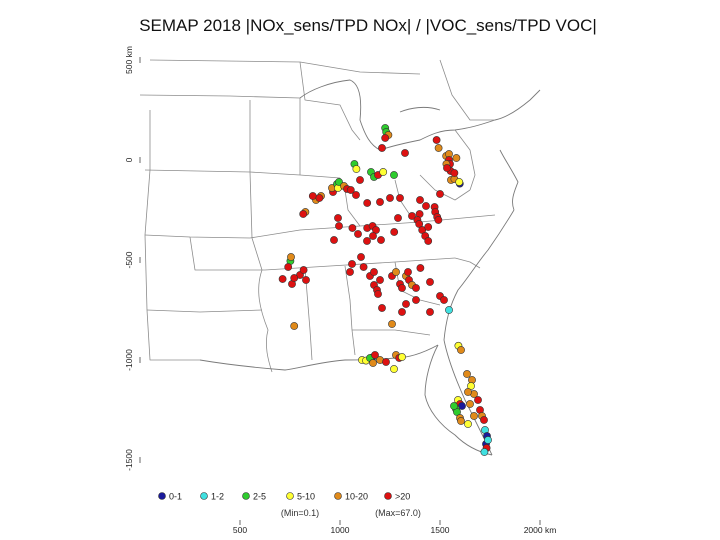  What do you see at coordinates (129, 259) in the screenshot?
I see `y-tick-label: -500` at bounding box center [129, 259].